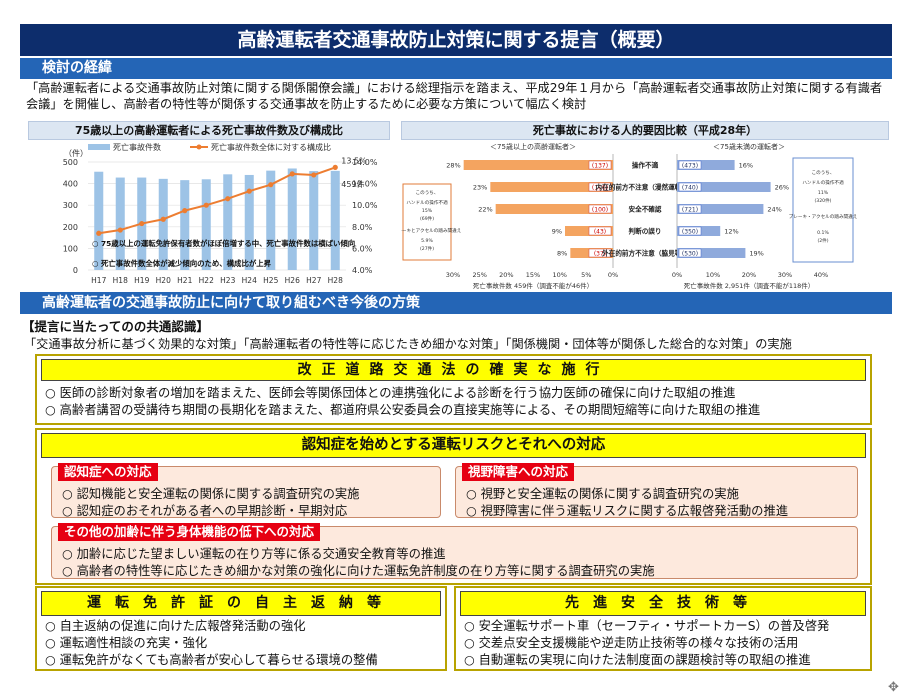 This screenshot has height=697, width=912. Describe the element at coordinates (206, 280) in the screenshot. I see `x-tick-label: H22` at that location.